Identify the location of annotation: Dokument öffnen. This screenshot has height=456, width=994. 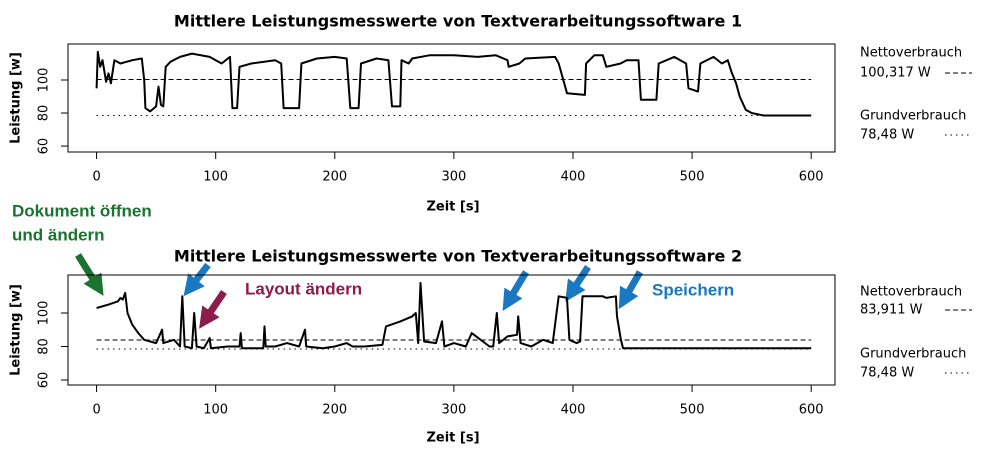
(82, 210).